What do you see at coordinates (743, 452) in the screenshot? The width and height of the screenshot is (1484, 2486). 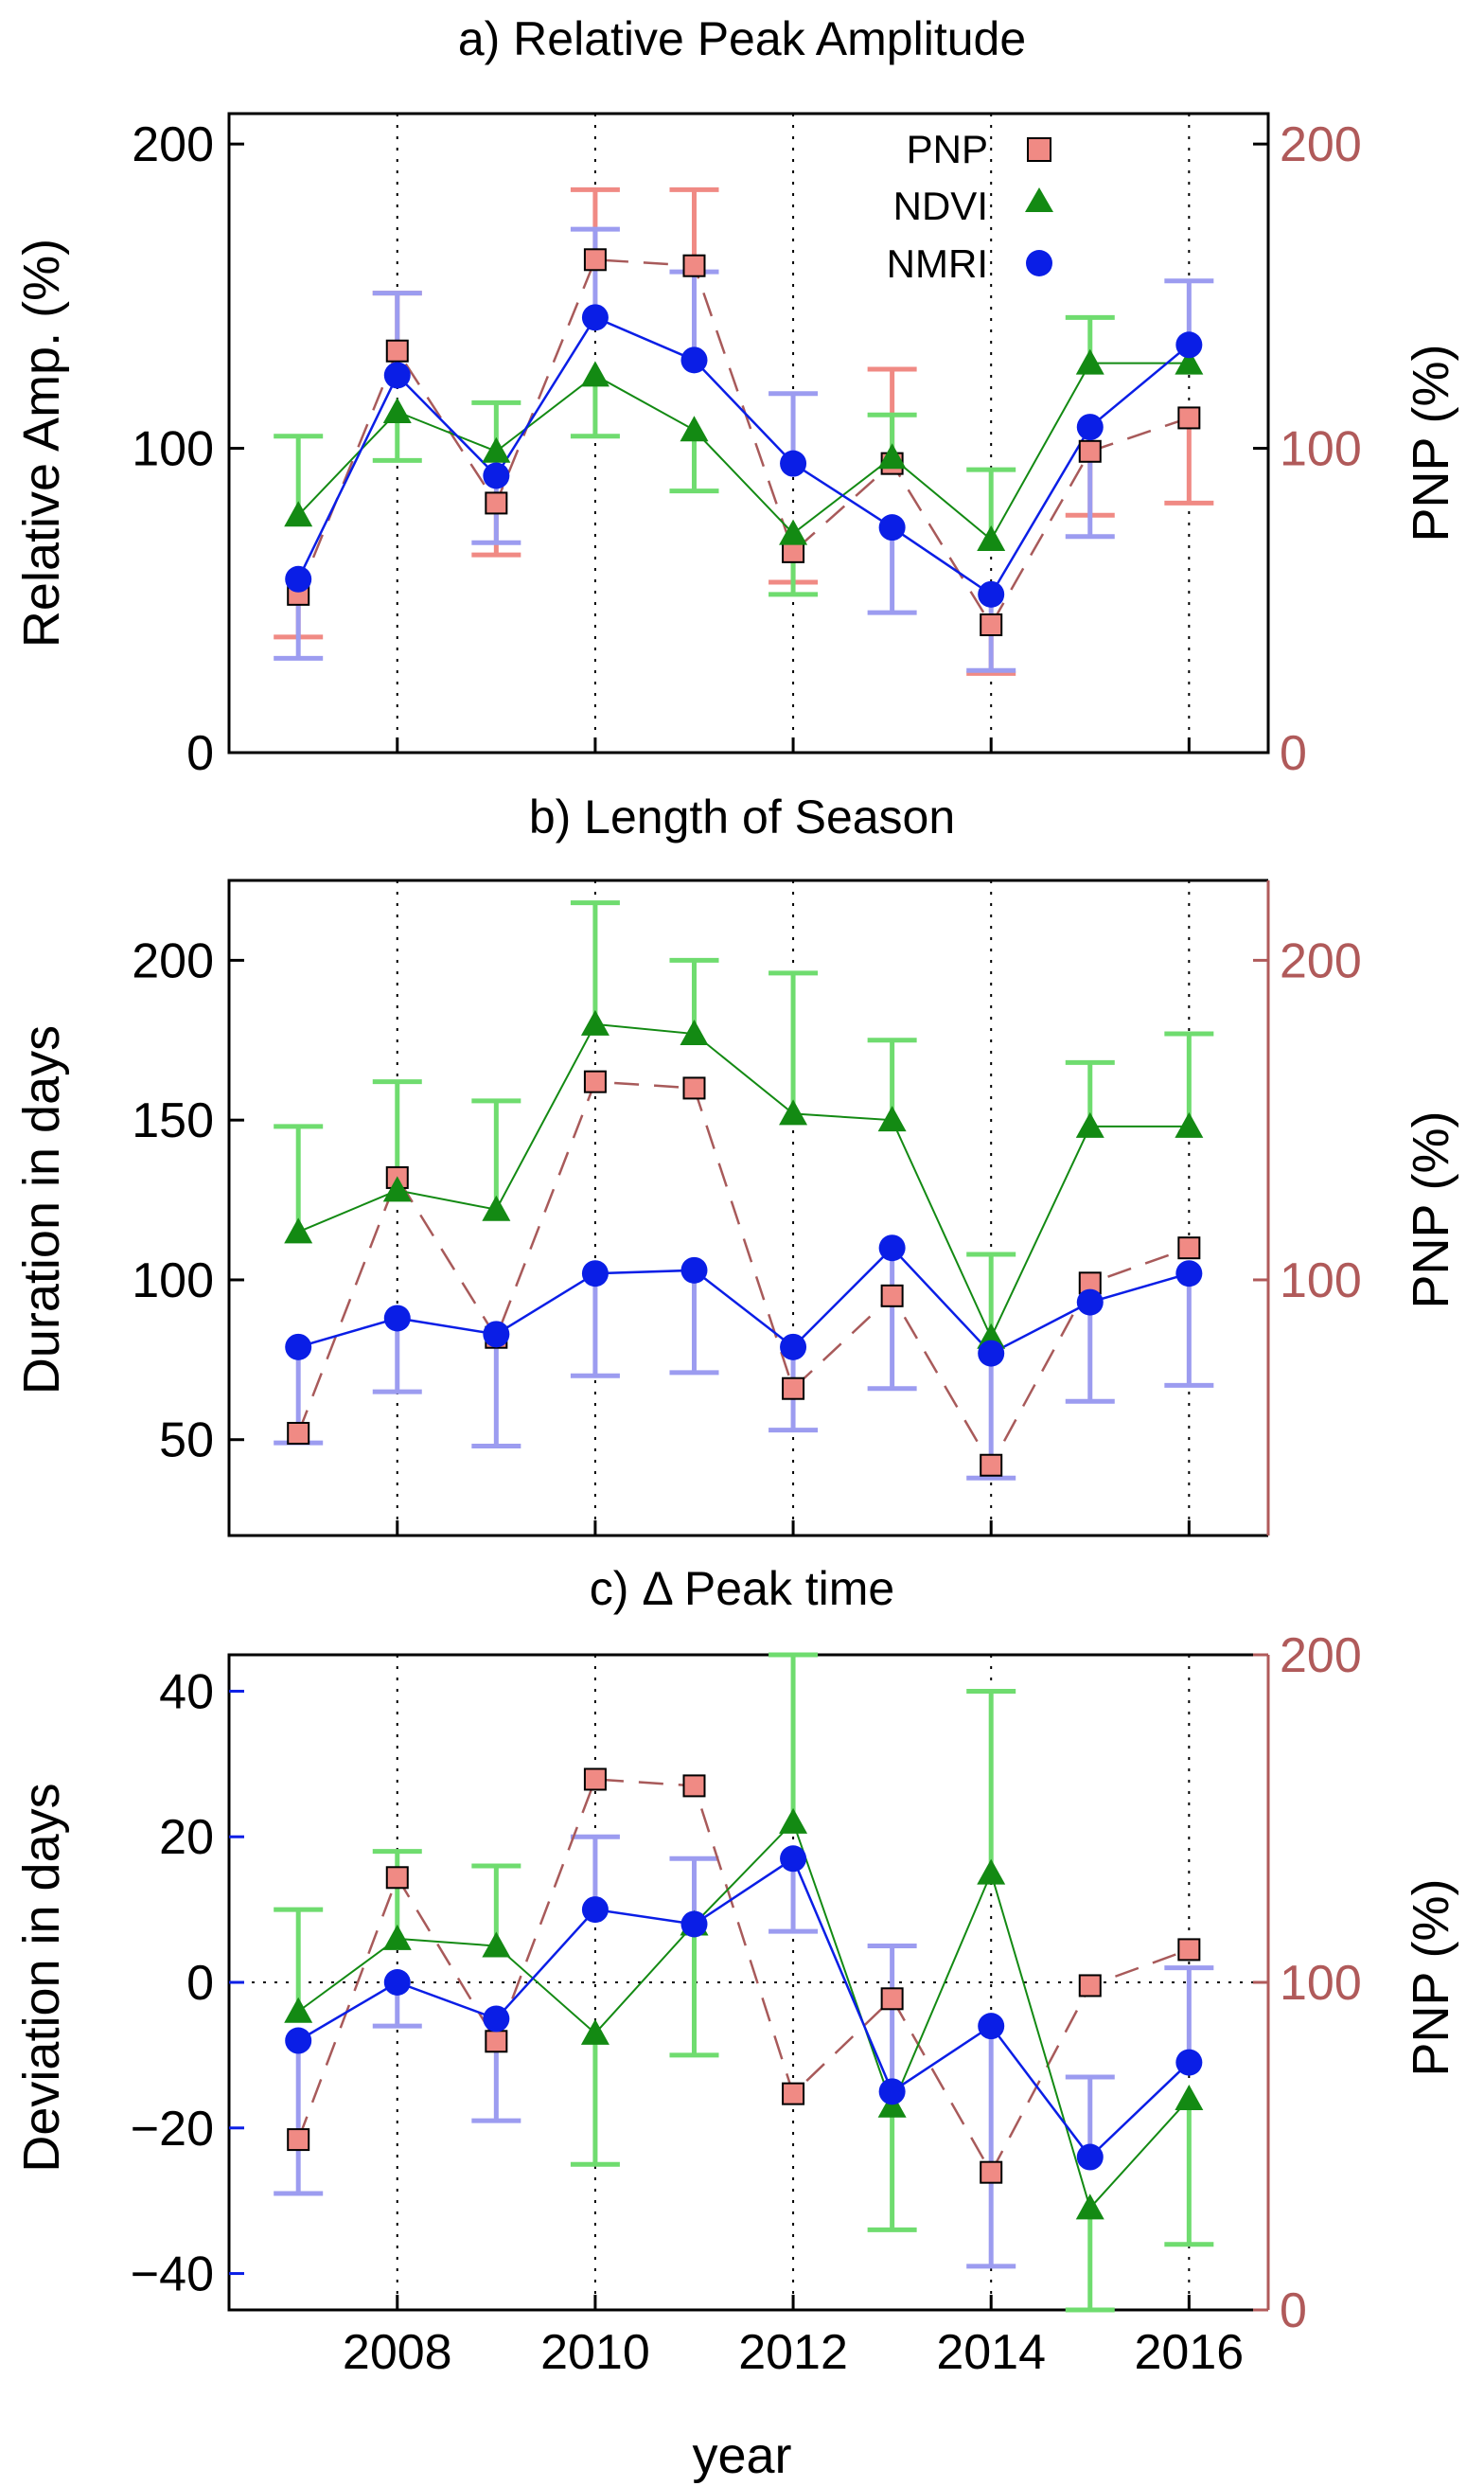 I see `panel-a-ndvi-line` at bounding box center [743, 452].